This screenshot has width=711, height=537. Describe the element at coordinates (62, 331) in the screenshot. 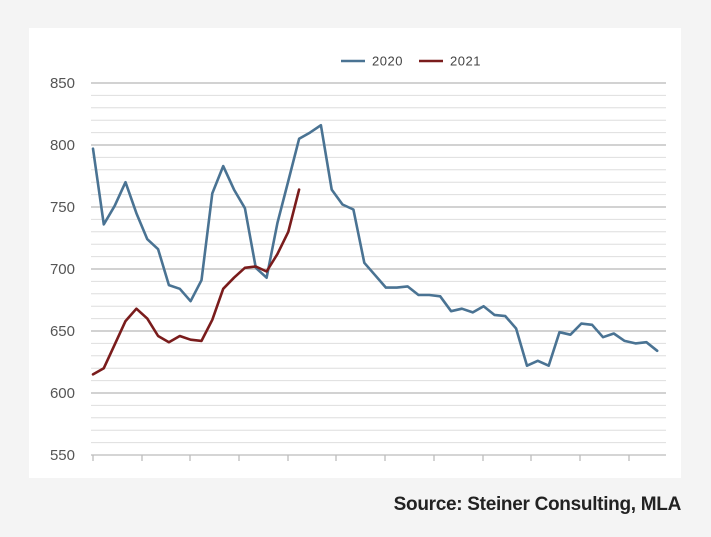

I see `y-tick-label: 650` at that location.